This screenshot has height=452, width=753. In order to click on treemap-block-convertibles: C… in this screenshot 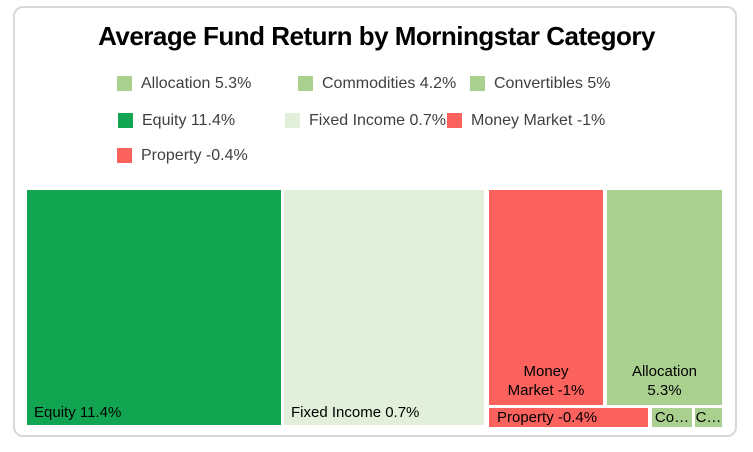, I will do `click(708, 417)`.